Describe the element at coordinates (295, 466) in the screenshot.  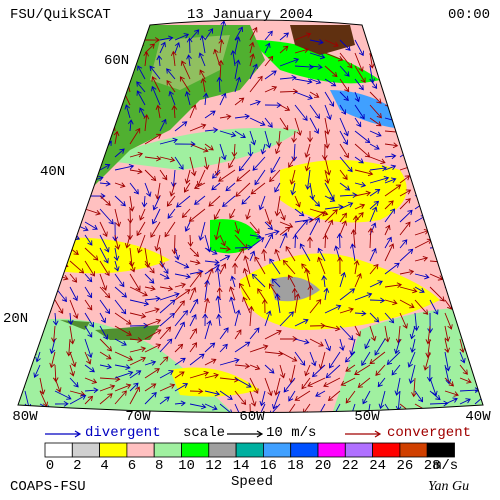
I see `colorbar-label: 18` at that location.